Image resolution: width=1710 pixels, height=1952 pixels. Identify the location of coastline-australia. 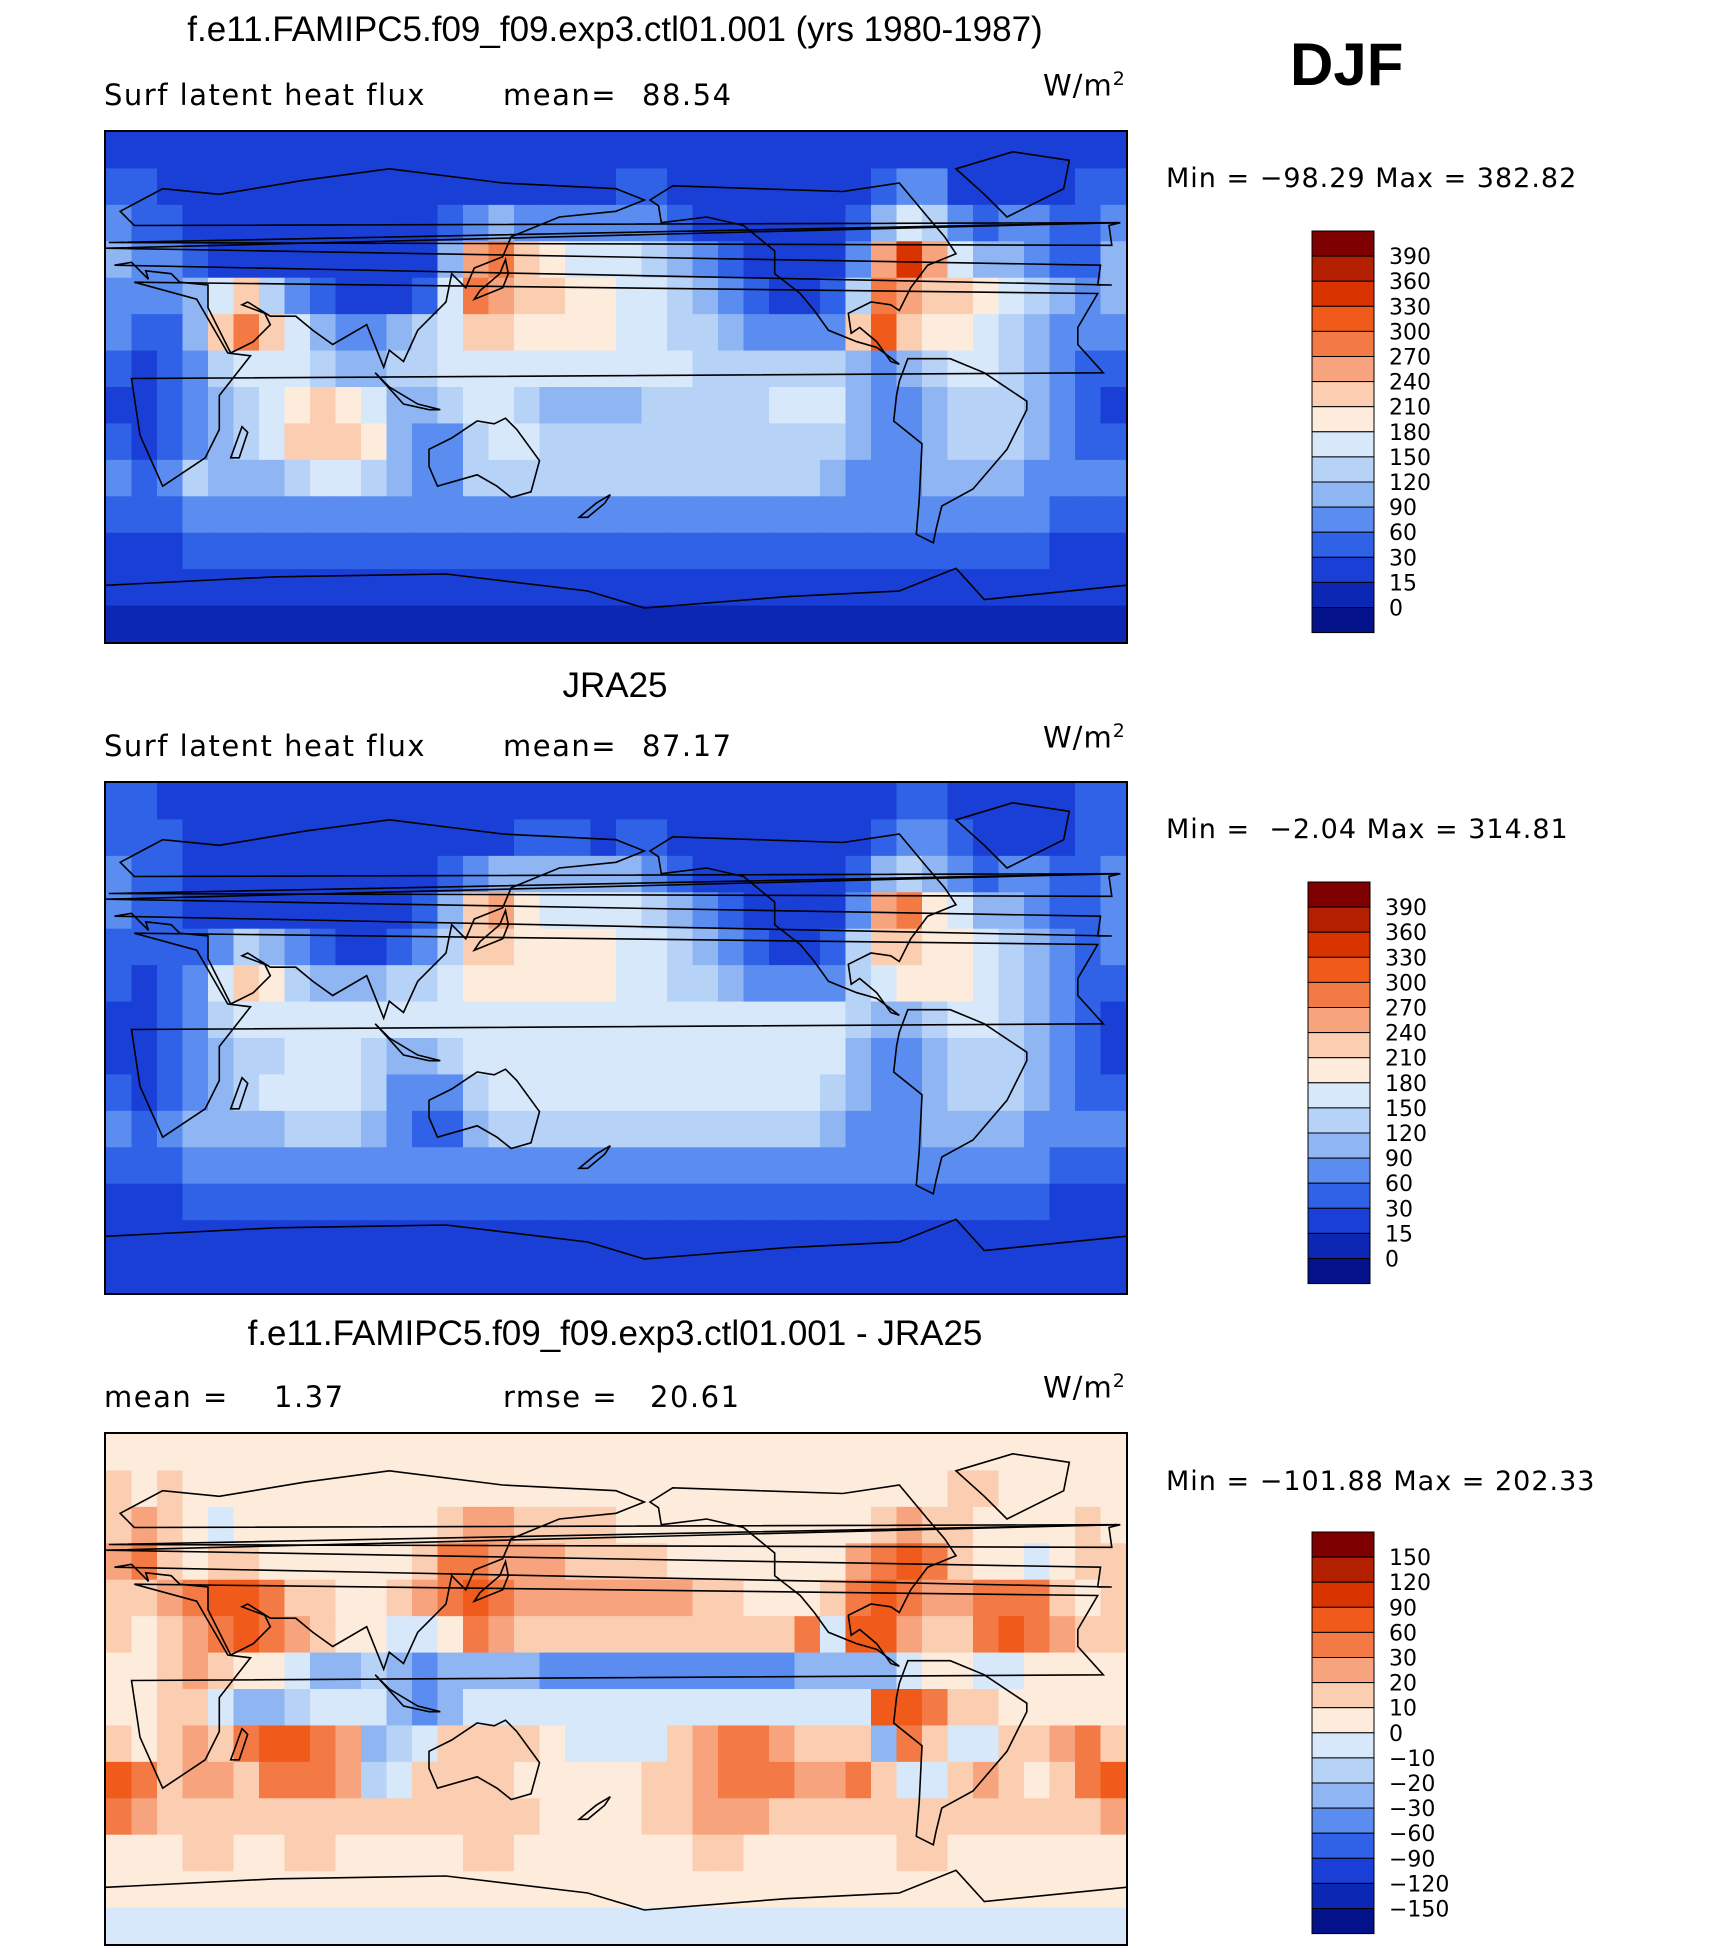
(484, 458).